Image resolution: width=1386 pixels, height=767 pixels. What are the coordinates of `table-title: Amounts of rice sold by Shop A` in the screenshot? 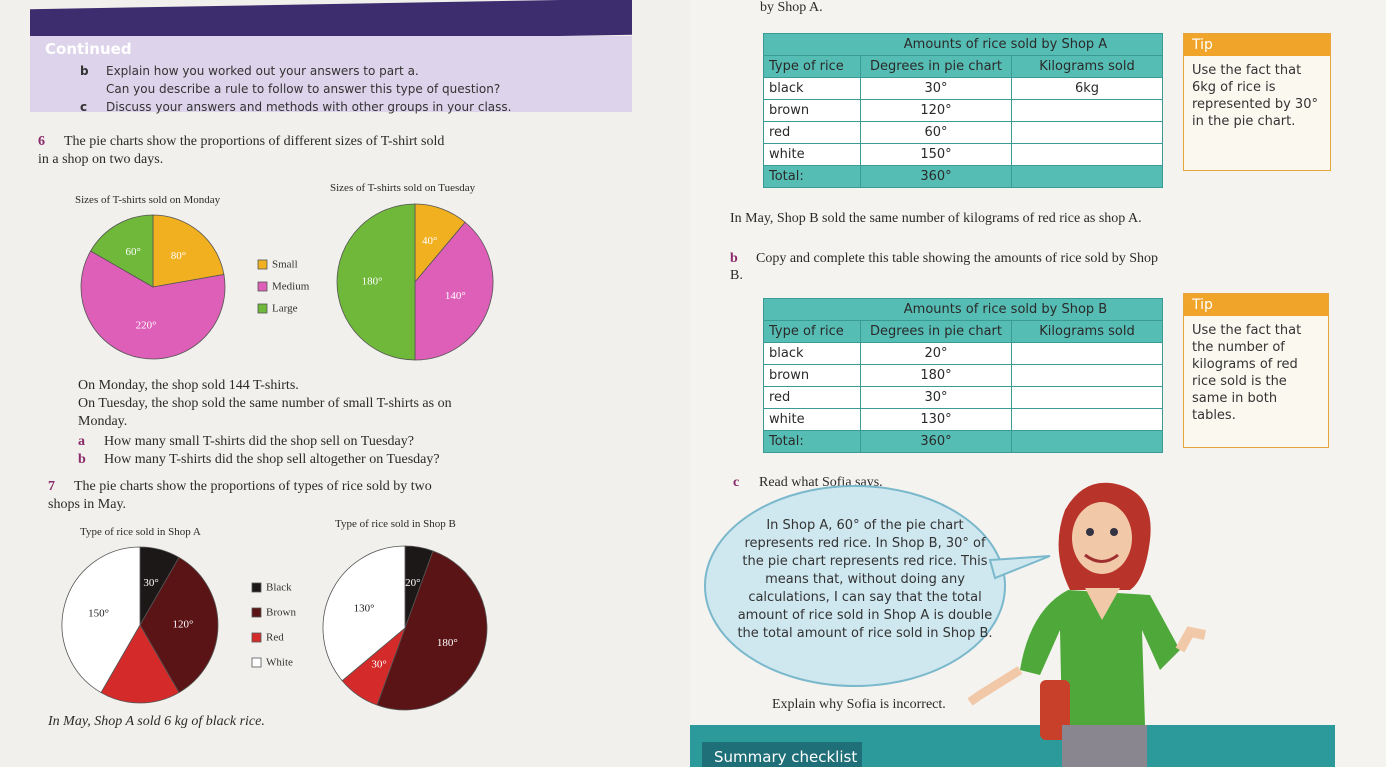 It's located at (963, 44).